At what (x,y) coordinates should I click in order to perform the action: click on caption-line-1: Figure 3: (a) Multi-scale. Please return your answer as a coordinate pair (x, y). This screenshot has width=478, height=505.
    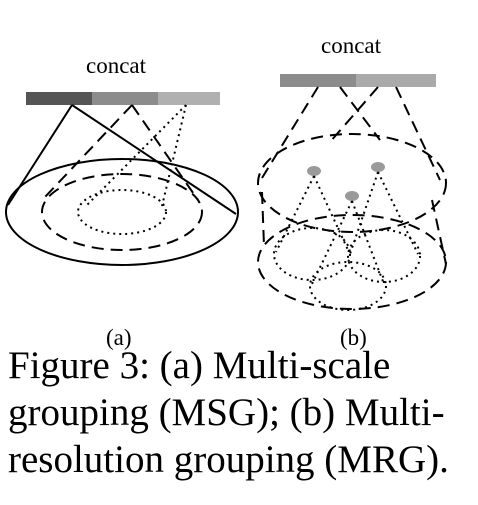
    Looking at the image, I should click on (199, 365).